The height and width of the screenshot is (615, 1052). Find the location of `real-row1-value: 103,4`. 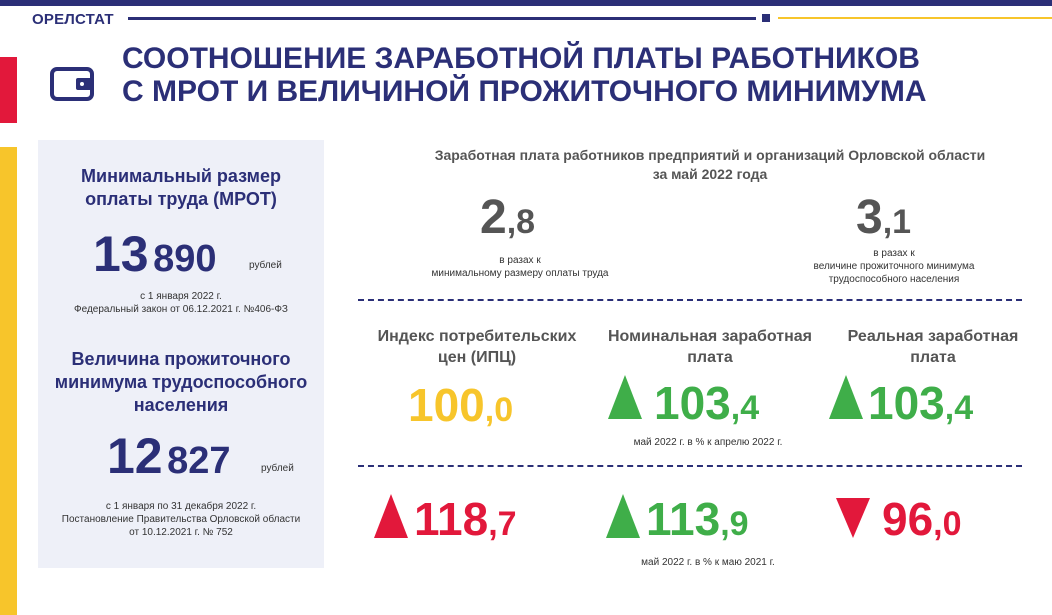

real-row1-value: 103,4 is located at coordinates (920, 405).